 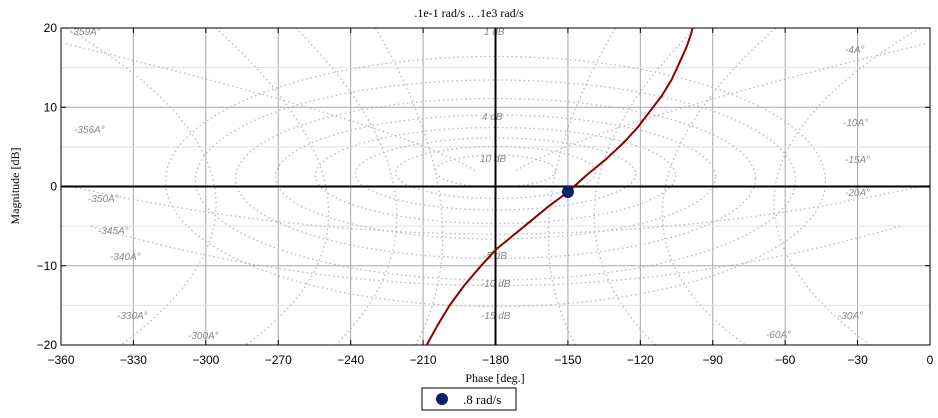 What do you see at coordinates (494, 32) in the screenshot?
I see `mag-label-1db: 1 dB` at bounding box center [494, 32].